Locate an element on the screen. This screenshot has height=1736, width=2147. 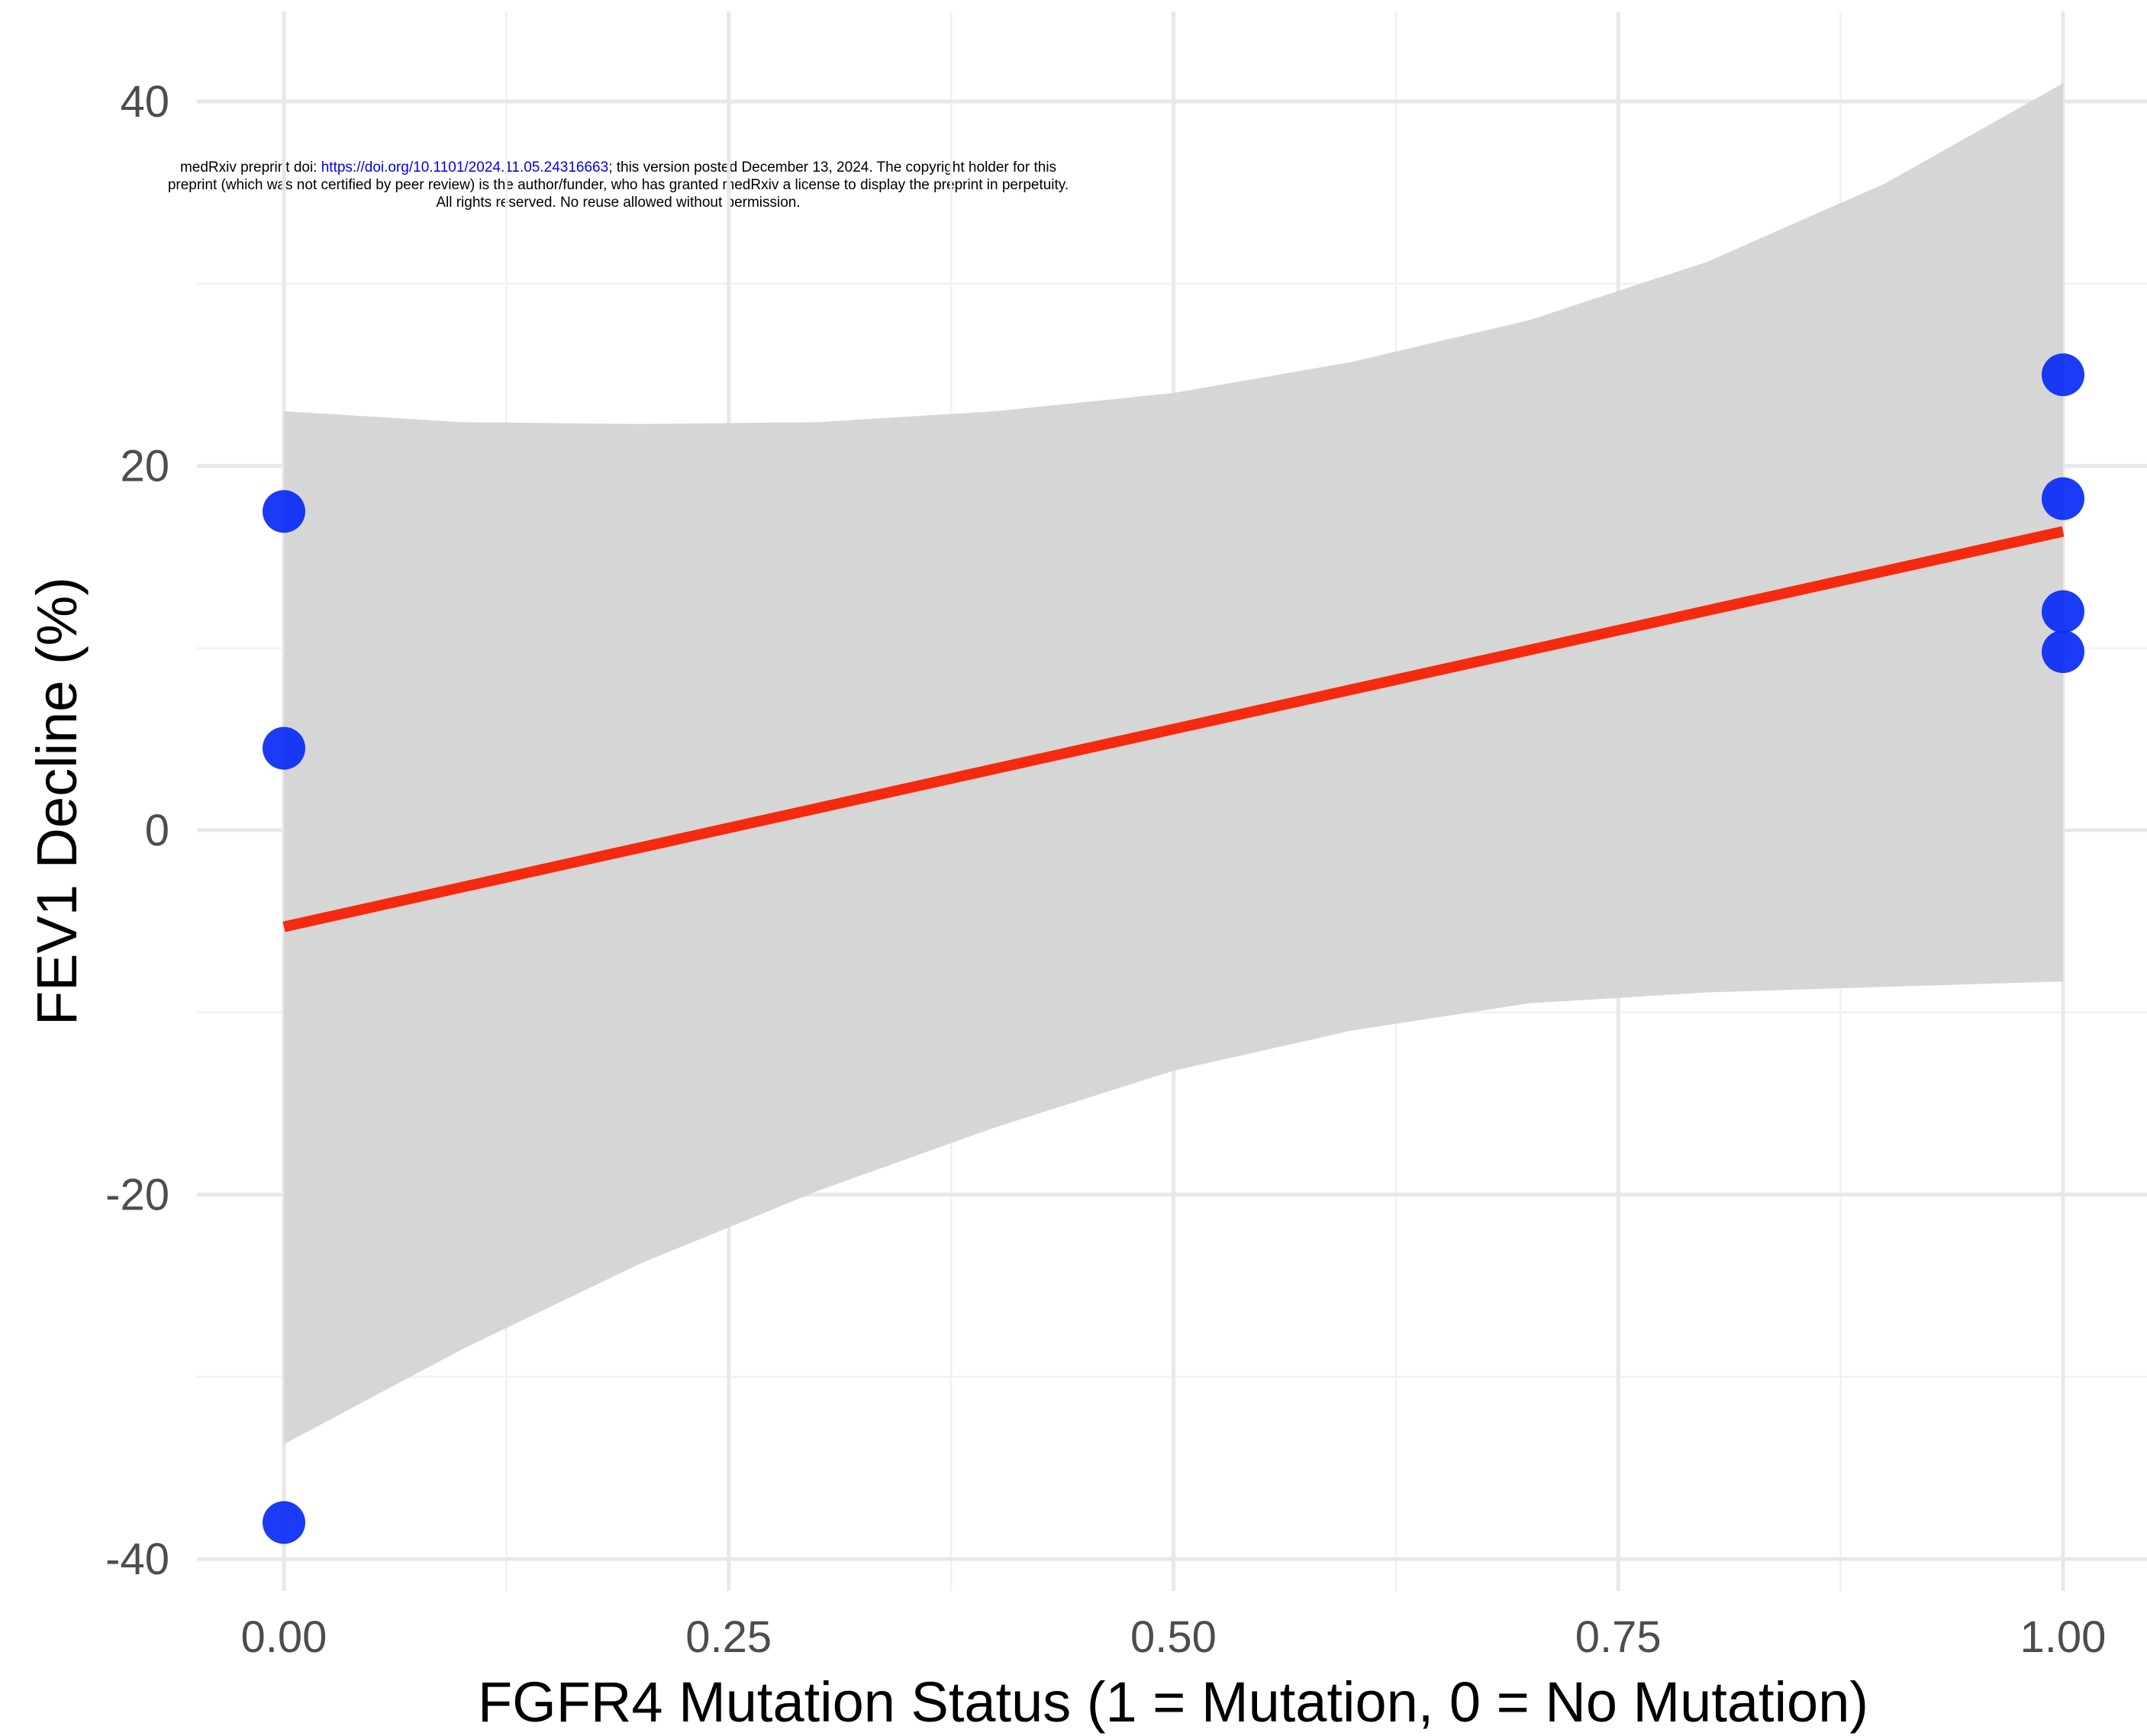
y-tick-label: -20 is located at coordinates (137, 1196).